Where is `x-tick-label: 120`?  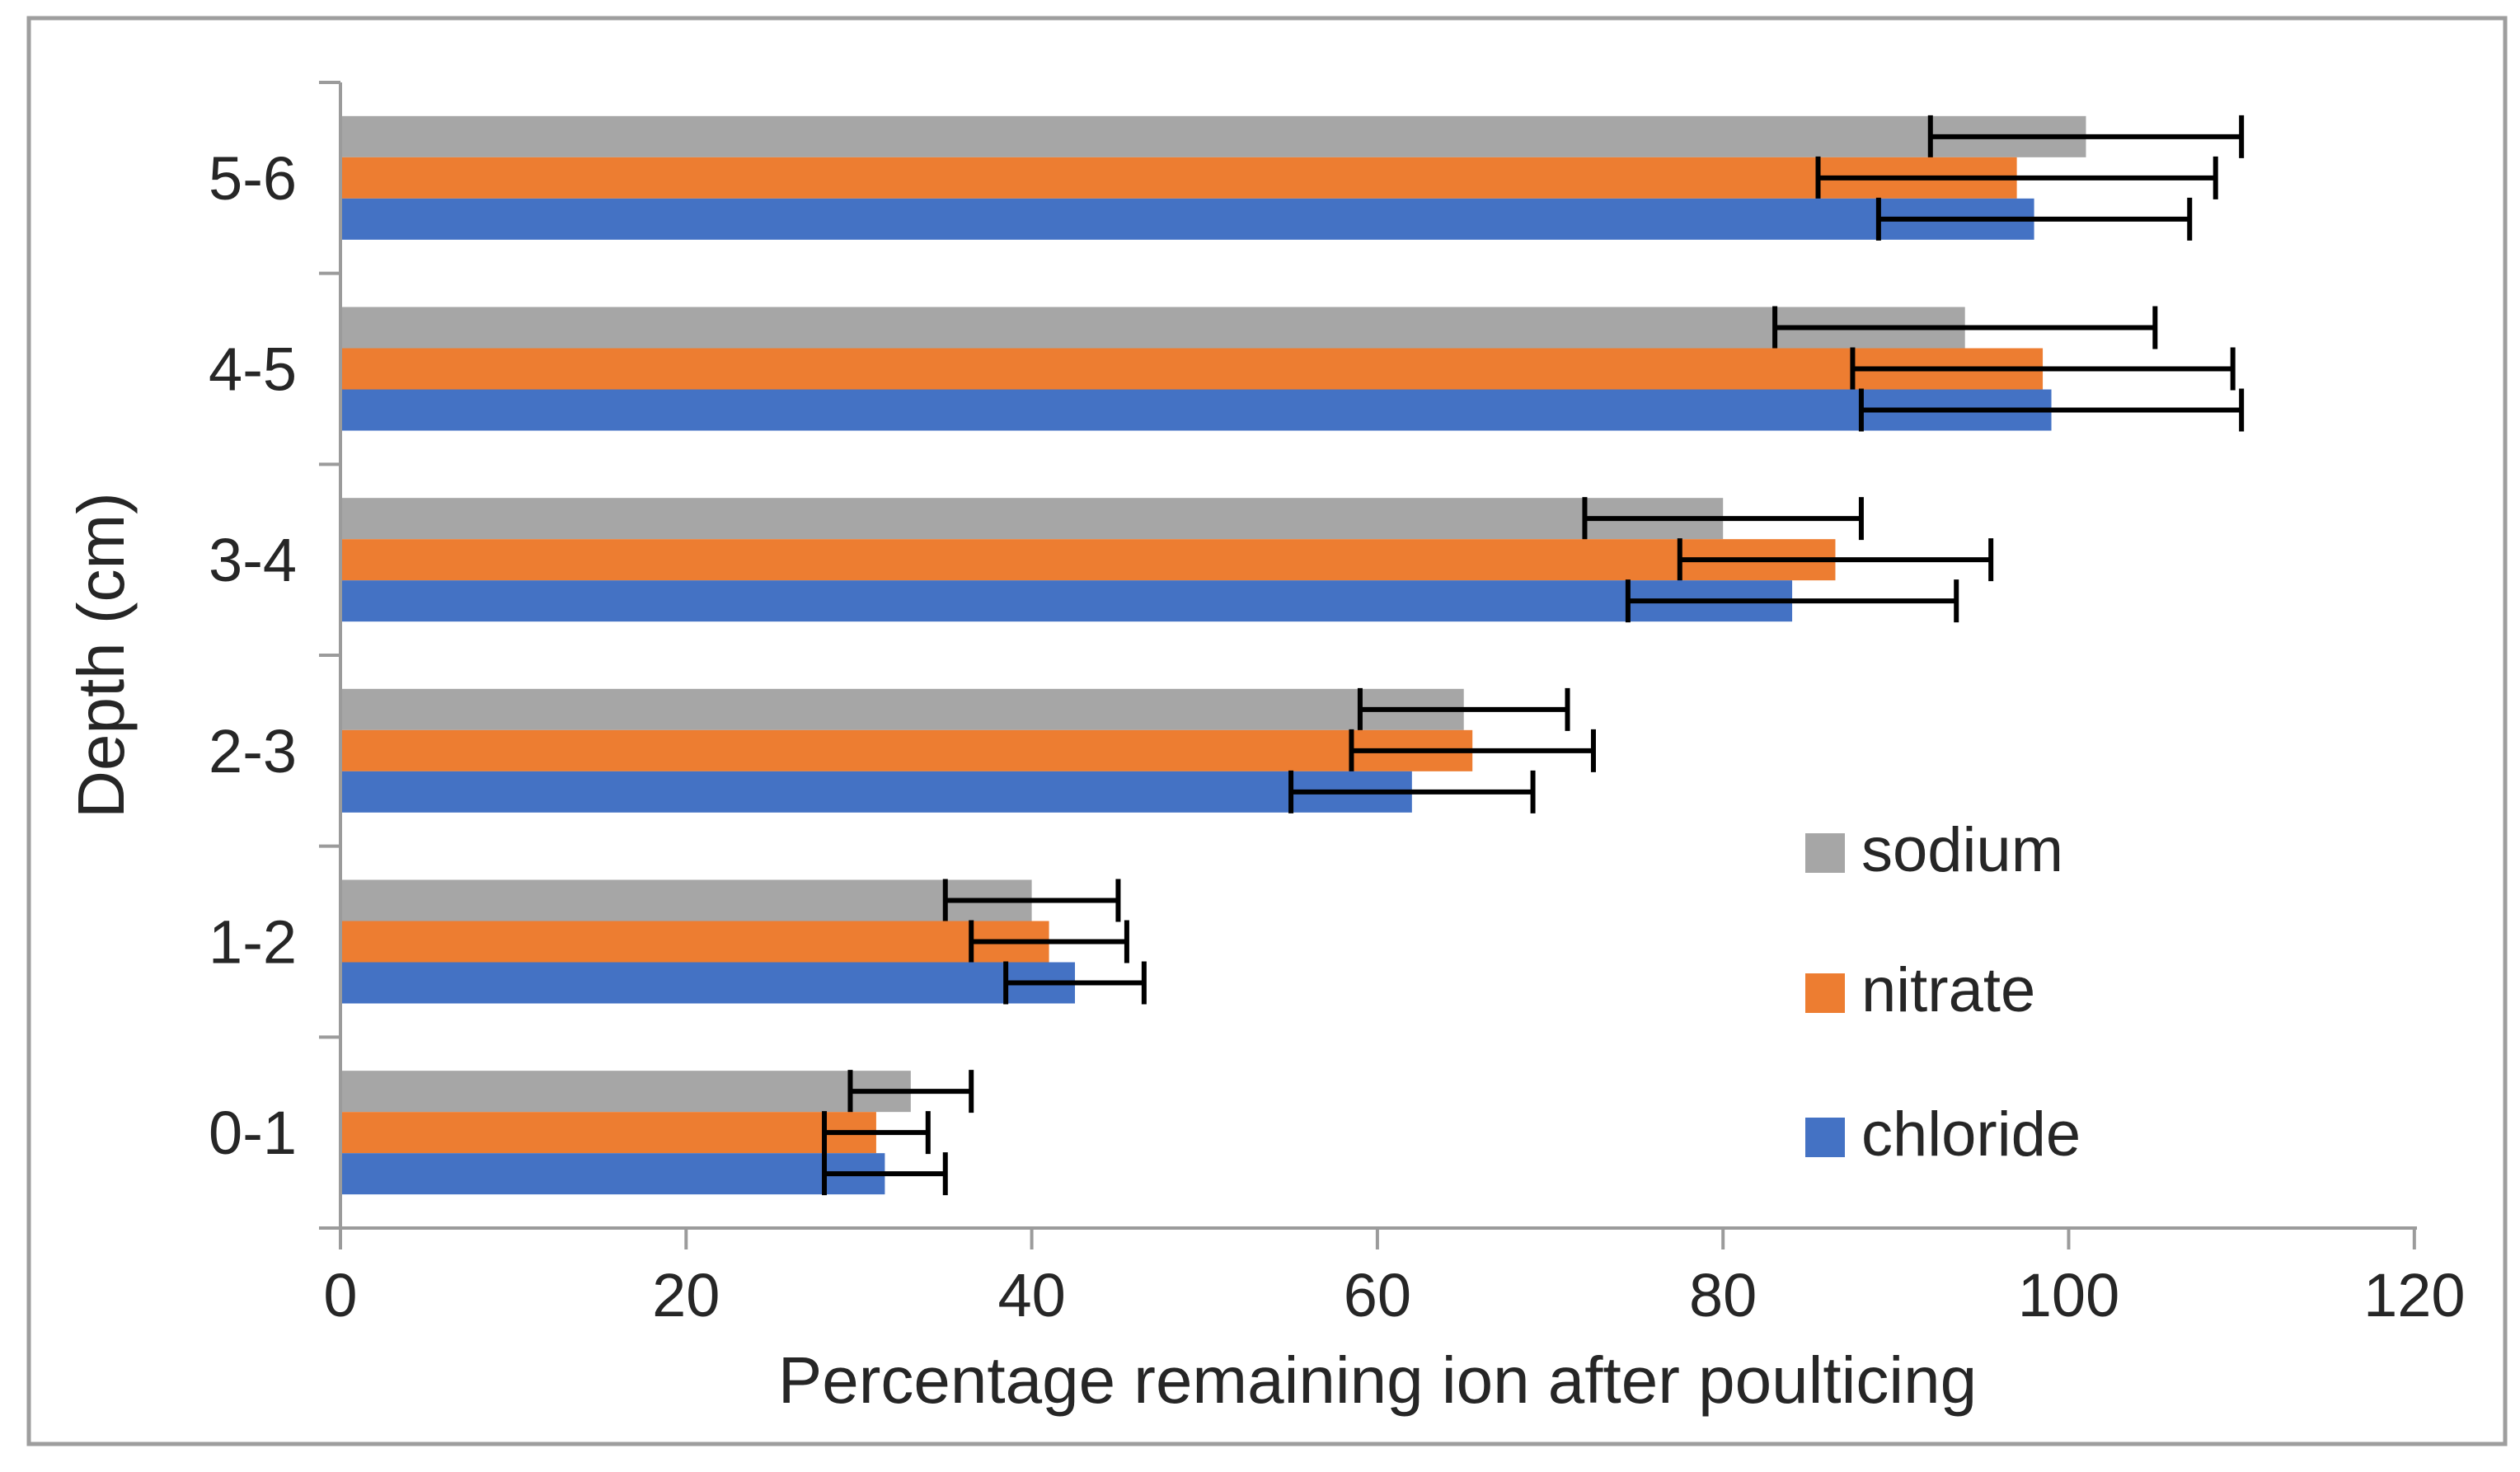
x-tick-label: 120 is located at coordinates (2414, 1295).